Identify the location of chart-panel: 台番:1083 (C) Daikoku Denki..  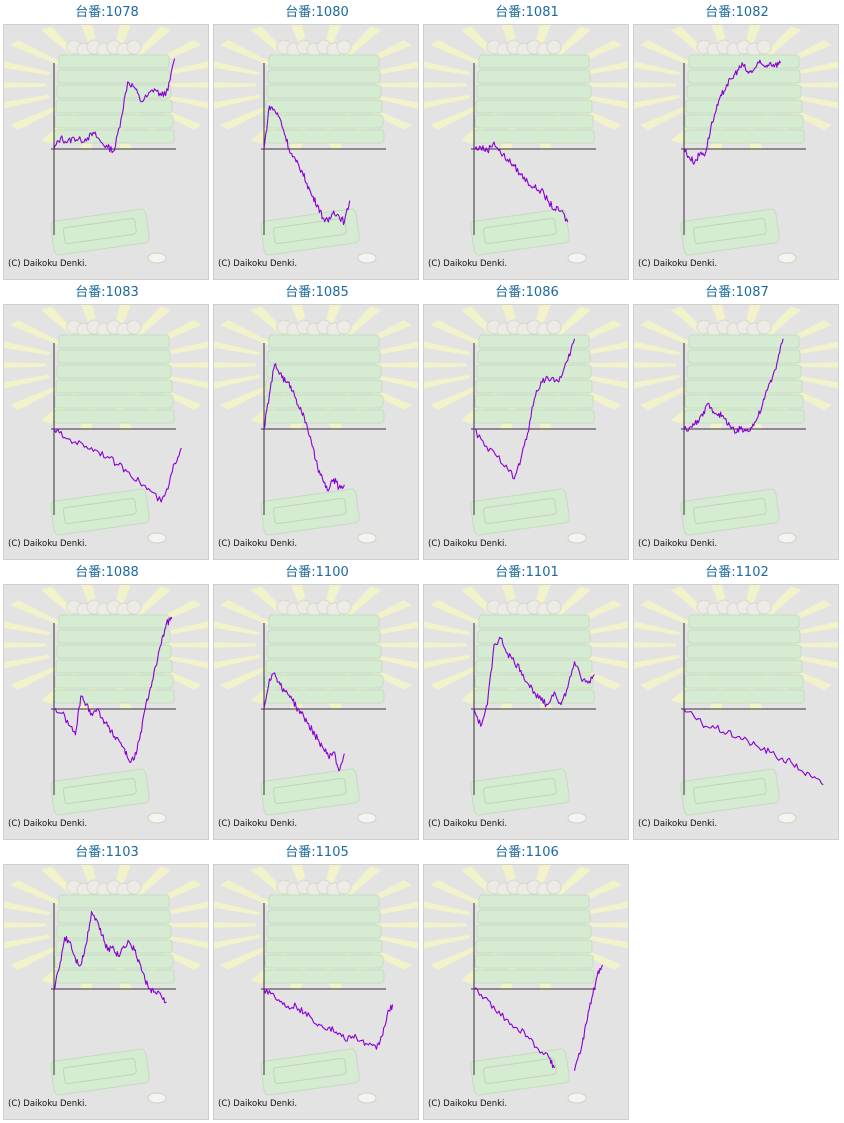
(107, 423).